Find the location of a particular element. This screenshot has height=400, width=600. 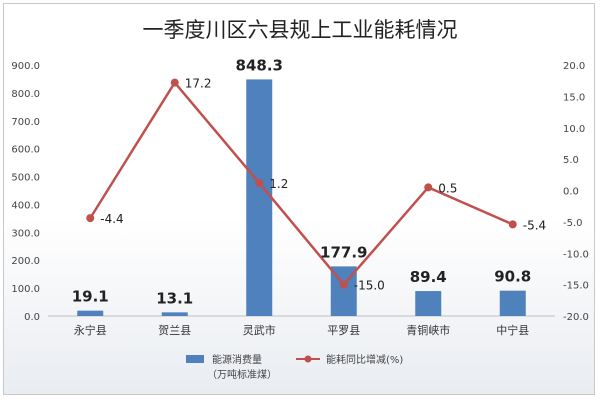

chart-title: 一季度川区六县规上工业能耗情况 is located at coordinates (300, 30).